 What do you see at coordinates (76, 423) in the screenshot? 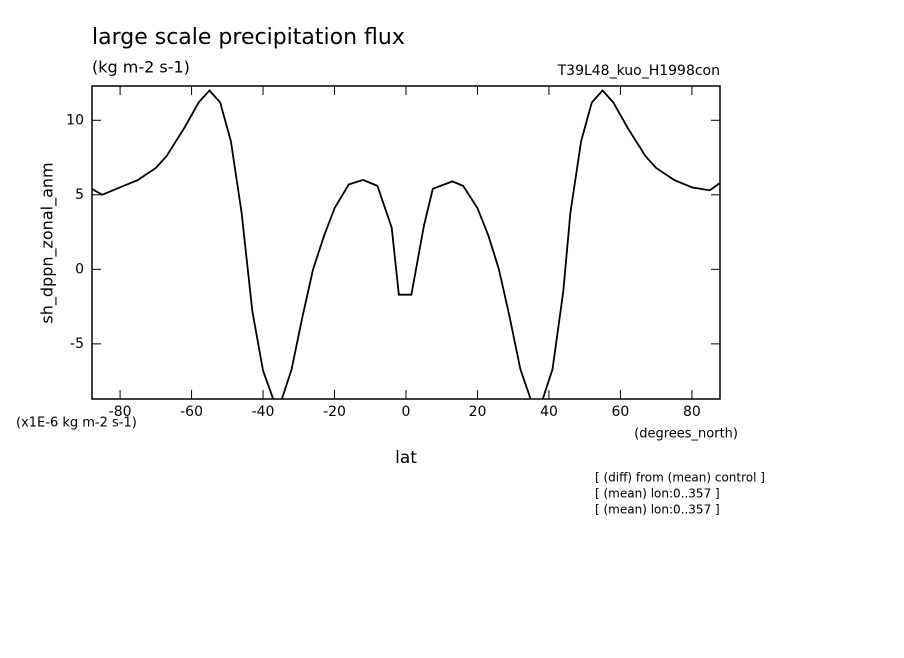
I see `y-units: (x1E-6 kg m-2 s-1)` at bounding box center [76, 423].